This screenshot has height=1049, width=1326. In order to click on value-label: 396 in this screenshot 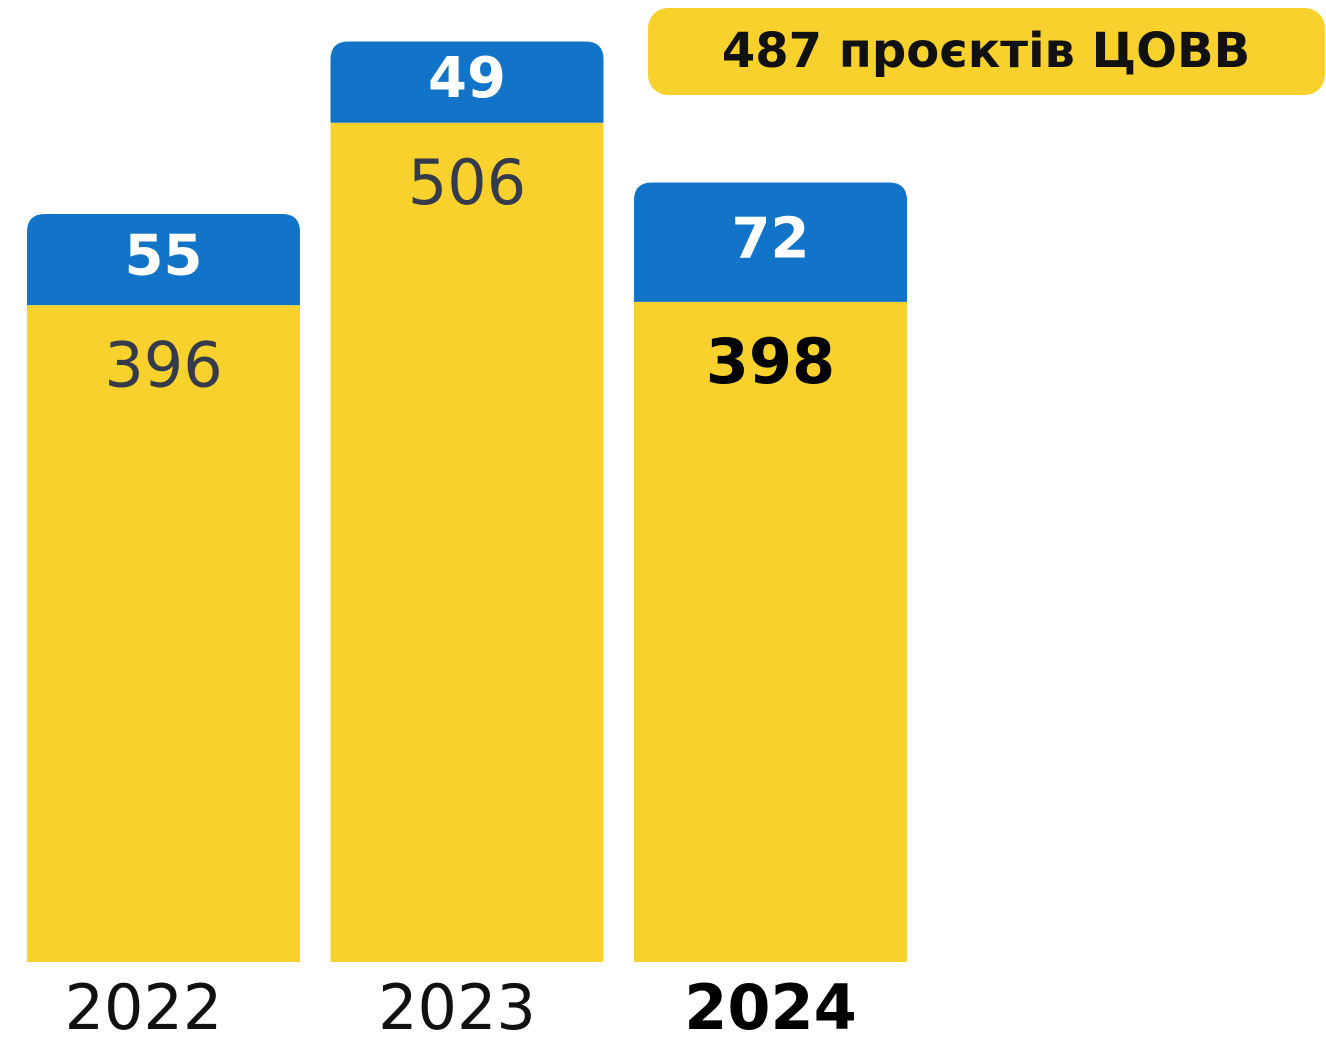, I will do `click(163, 364)`.